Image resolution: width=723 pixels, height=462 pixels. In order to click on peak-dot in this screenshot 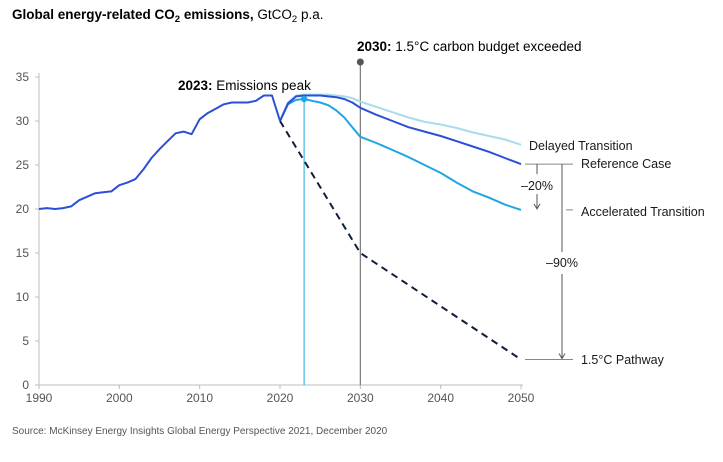, I will do `click(304, 99)`.